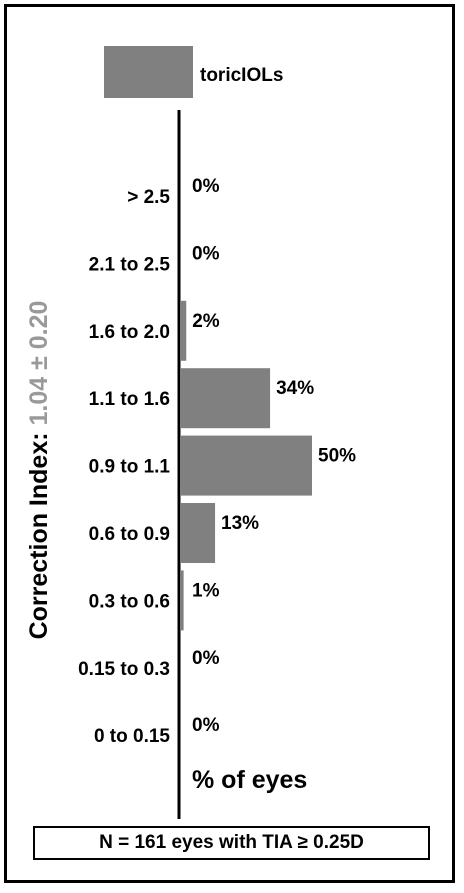 This screenshot has height=893, width=464. I want to click on category-label: 0.15 to 0.3, so click(124, 669).